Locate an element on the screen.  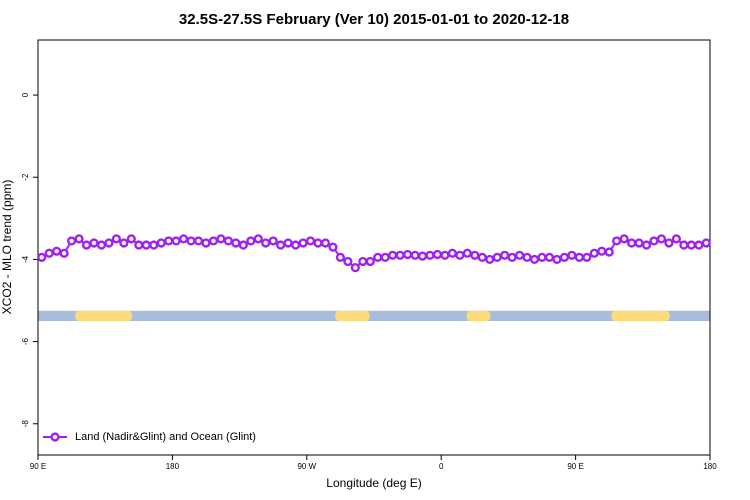
y-tick-label: -8 is located at coordinates (25, 424).